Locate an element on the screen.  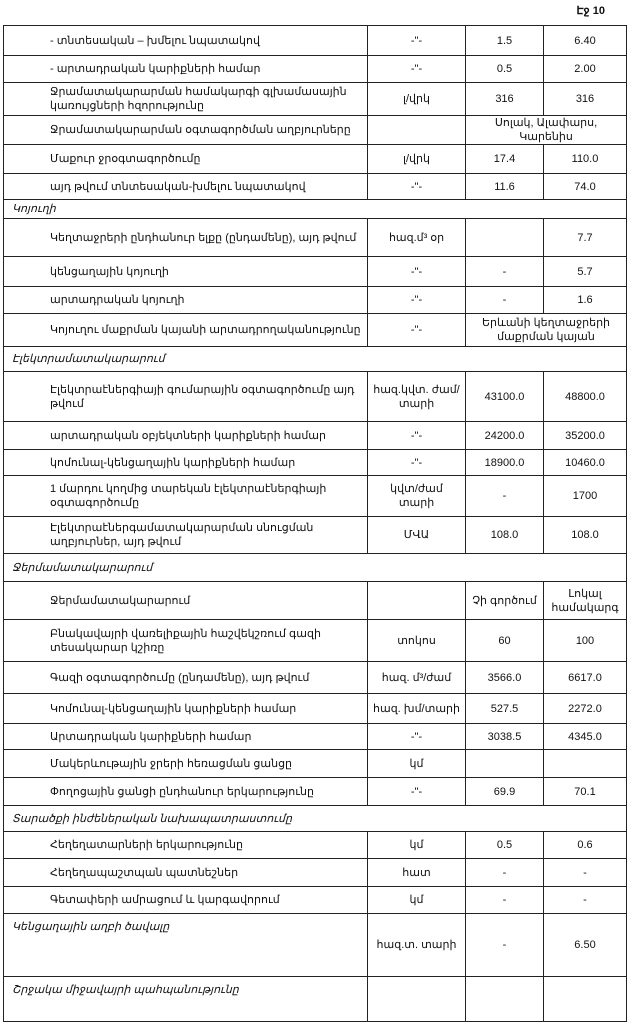
unit: ՄՎԱ is located at coordinates (416, 535).